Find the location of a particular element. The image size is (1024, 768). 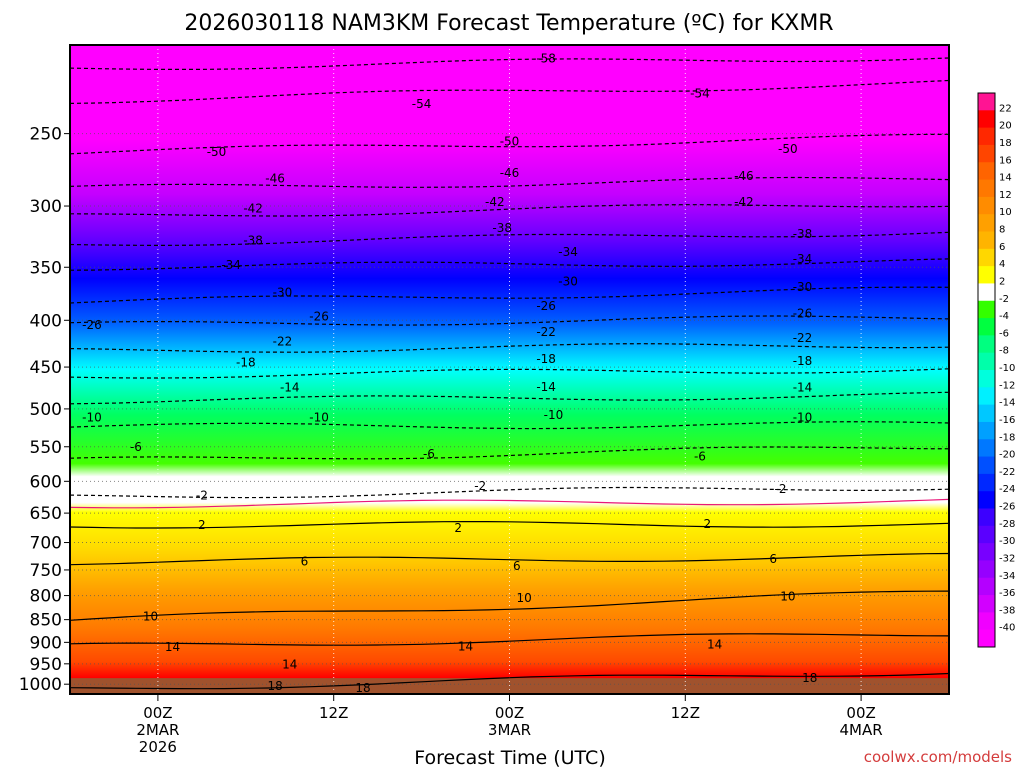

y-tick-label: 800 is located at coordinates (46, 597).